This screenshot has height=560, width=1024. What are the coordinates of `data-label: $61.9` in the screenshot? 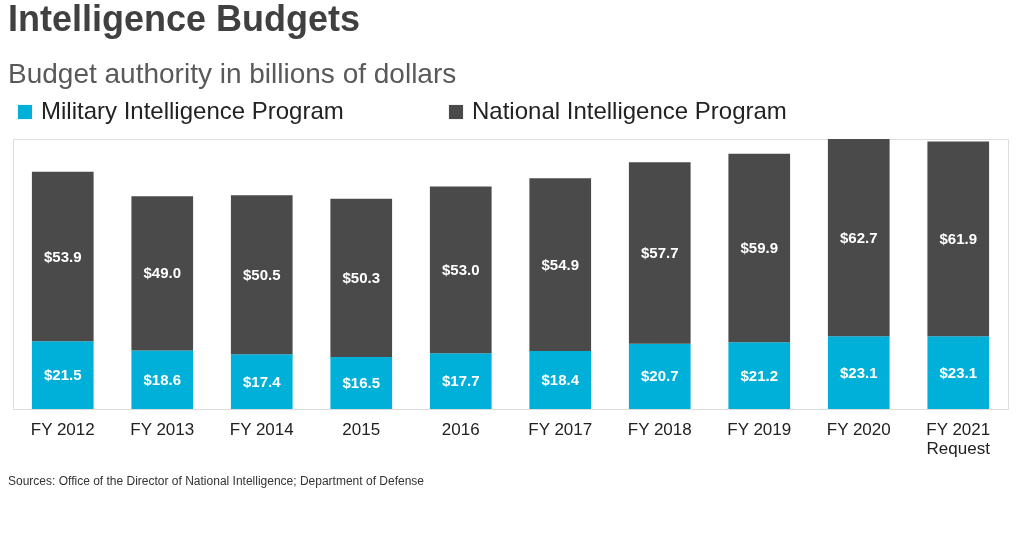 It's located at (958, 238).